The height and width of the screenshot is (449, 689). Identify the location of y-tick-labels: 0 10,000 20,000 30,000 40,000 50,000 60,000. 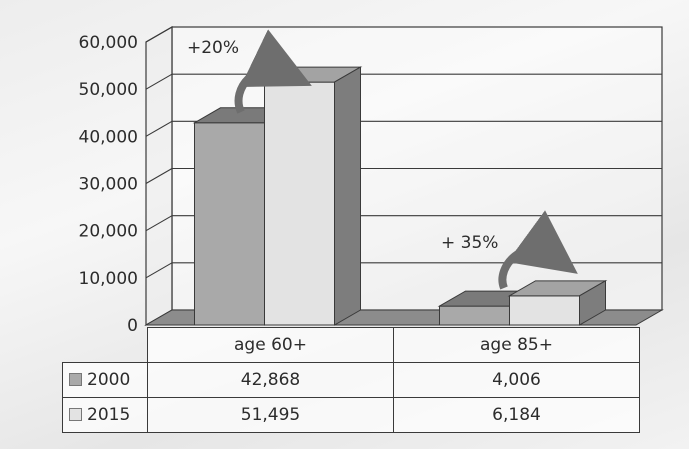
(108, 184).